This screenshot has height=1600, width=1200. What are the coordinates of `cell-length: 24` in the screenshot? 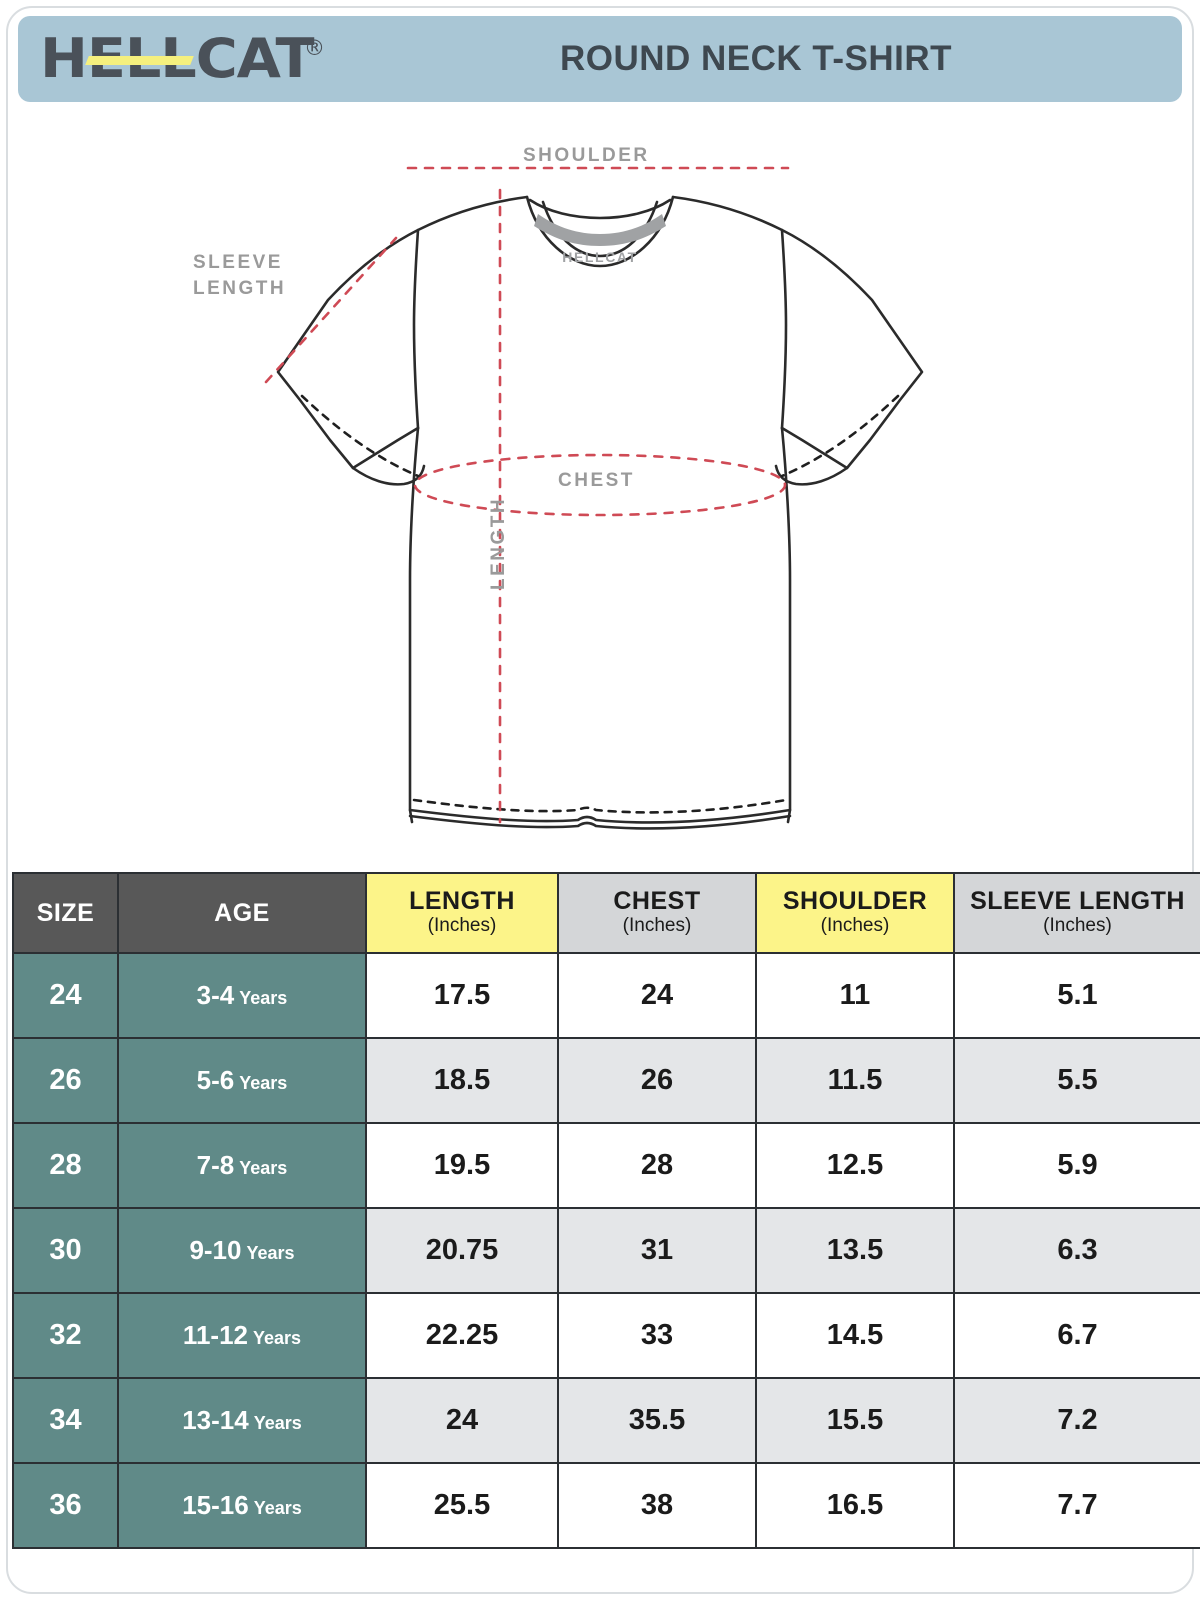 It's located at (462, 1420).